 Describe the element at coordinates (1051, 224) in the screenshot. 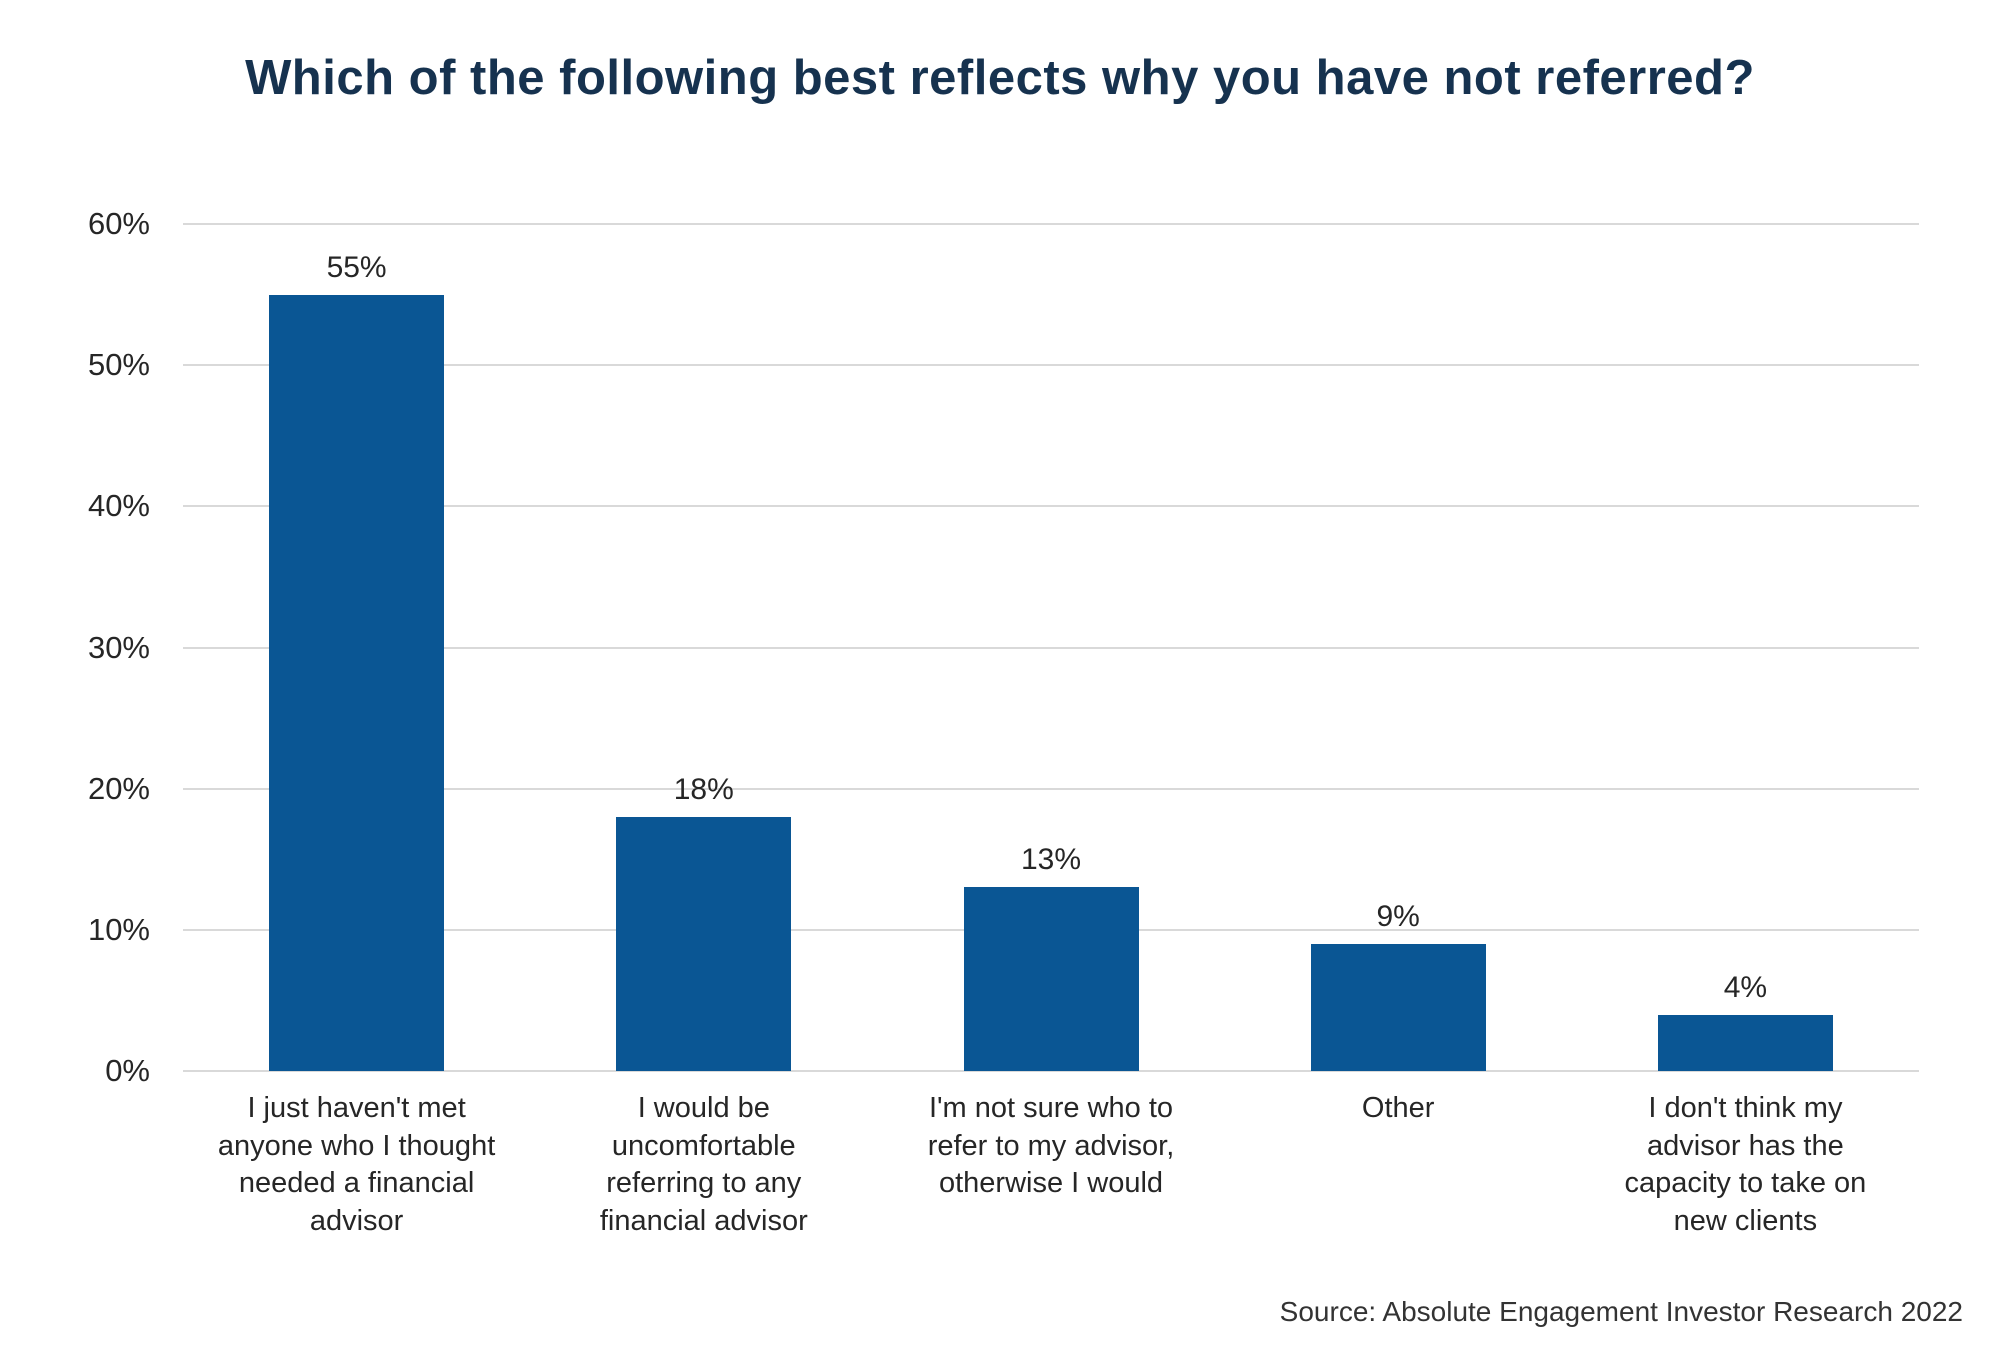

I see `gridline-60pct` at that location.